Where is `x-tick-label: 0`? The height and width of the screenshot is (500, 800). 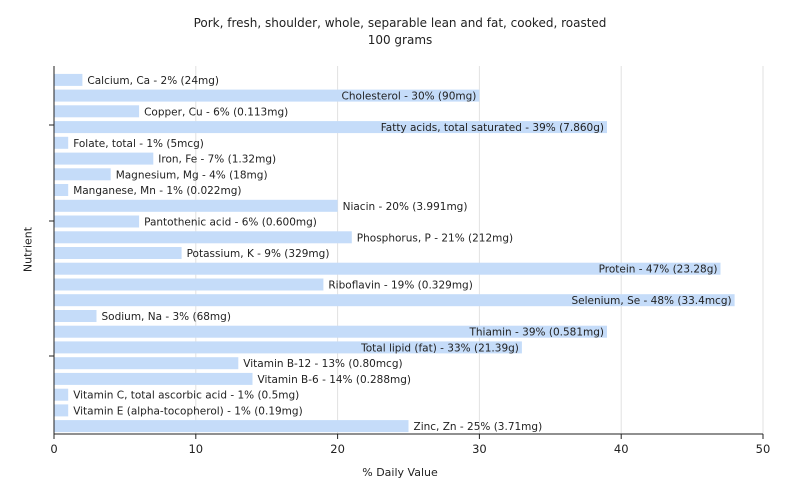
x-tick-label: 0 is located at coordinates (53, 449).